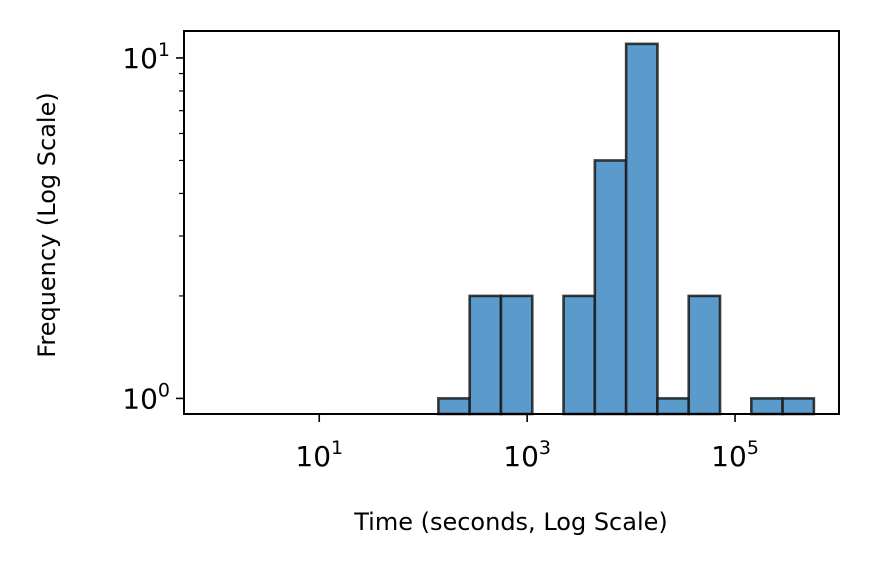  Describe the element at coordinates (181, 184) in the screenshot. I see `y-minor-ticks` at that location.